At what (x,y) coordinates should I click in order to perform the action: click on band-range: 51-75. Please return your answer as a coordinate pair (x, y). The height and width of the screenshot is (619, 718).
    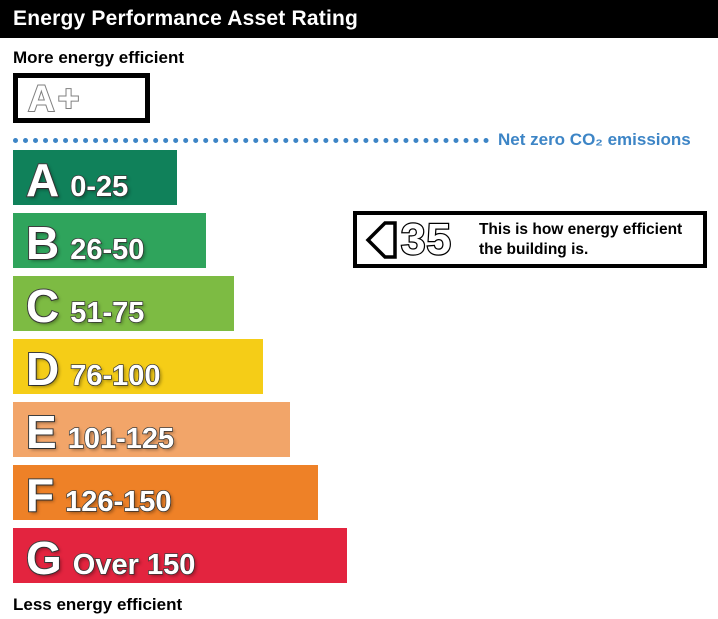
    Looking at the image, I should click on (107, 313).